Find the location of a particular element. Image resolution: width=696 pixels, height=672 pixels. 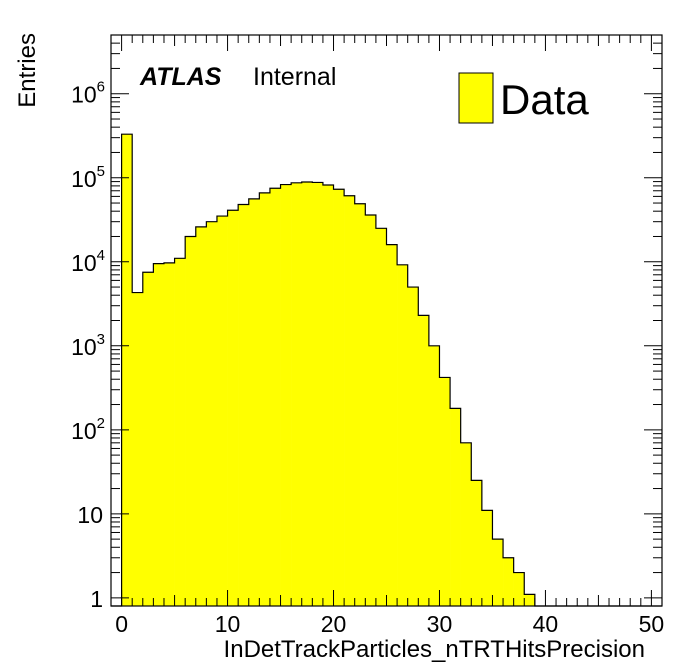

legend-label-data: Data is located at coordinates (544, 99).